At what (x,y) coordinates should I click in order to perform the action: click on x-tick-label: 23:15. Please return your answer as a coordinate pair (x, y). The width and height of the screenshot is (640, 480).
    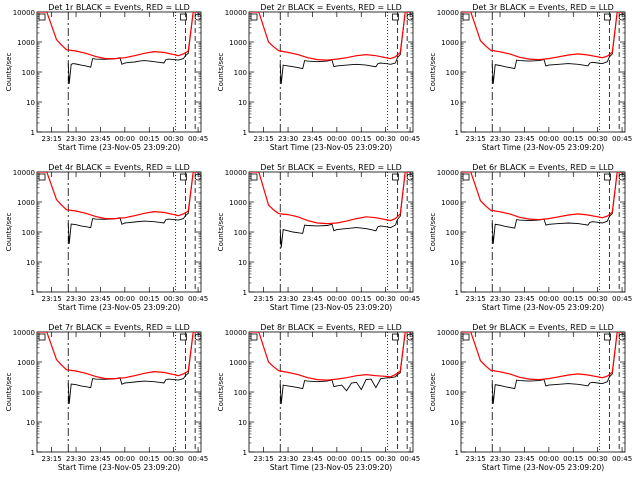
    Looking at the image, I should click on (52, 459).